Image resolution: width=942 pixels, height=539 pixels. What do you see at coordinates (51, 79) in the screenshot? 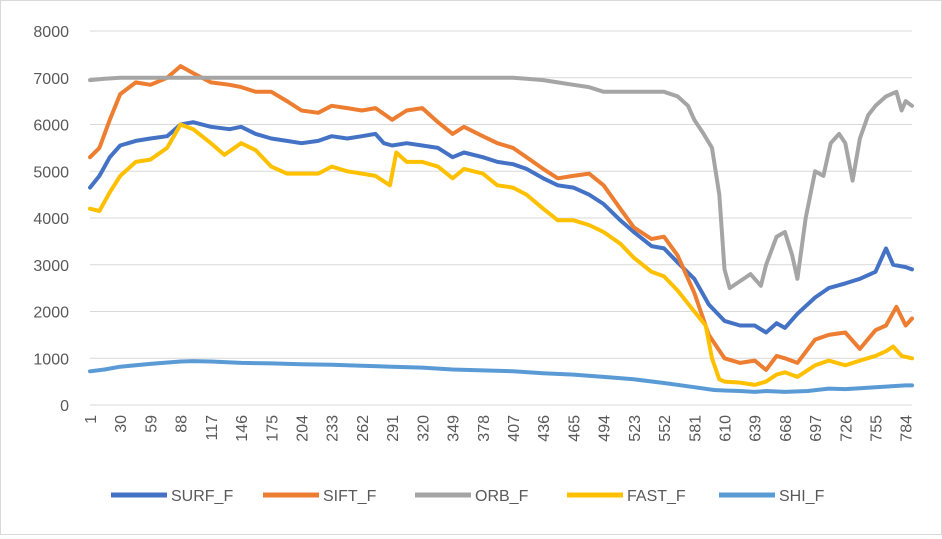
I see `y-tick-label: 7000` at bounding box center [51, 79].